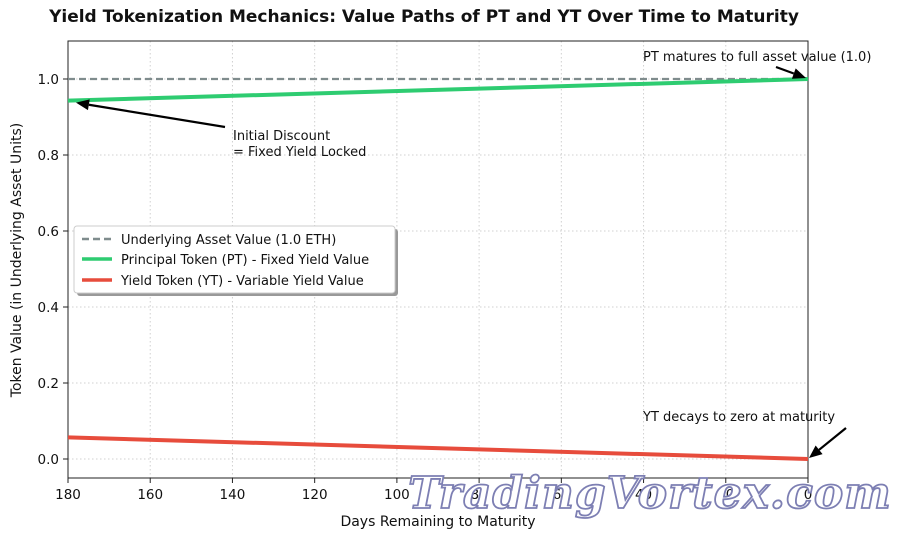 Image resolution: width=899 pixels, height=538 pixels. I want to click on x-tick-label-0: 180, so click(68, 495).